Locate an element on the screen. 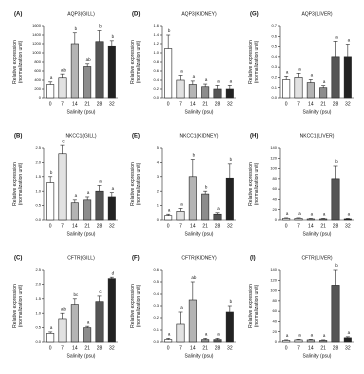  chart-title: AQP3(KIDNEY) is located at coordinates (199, 14).